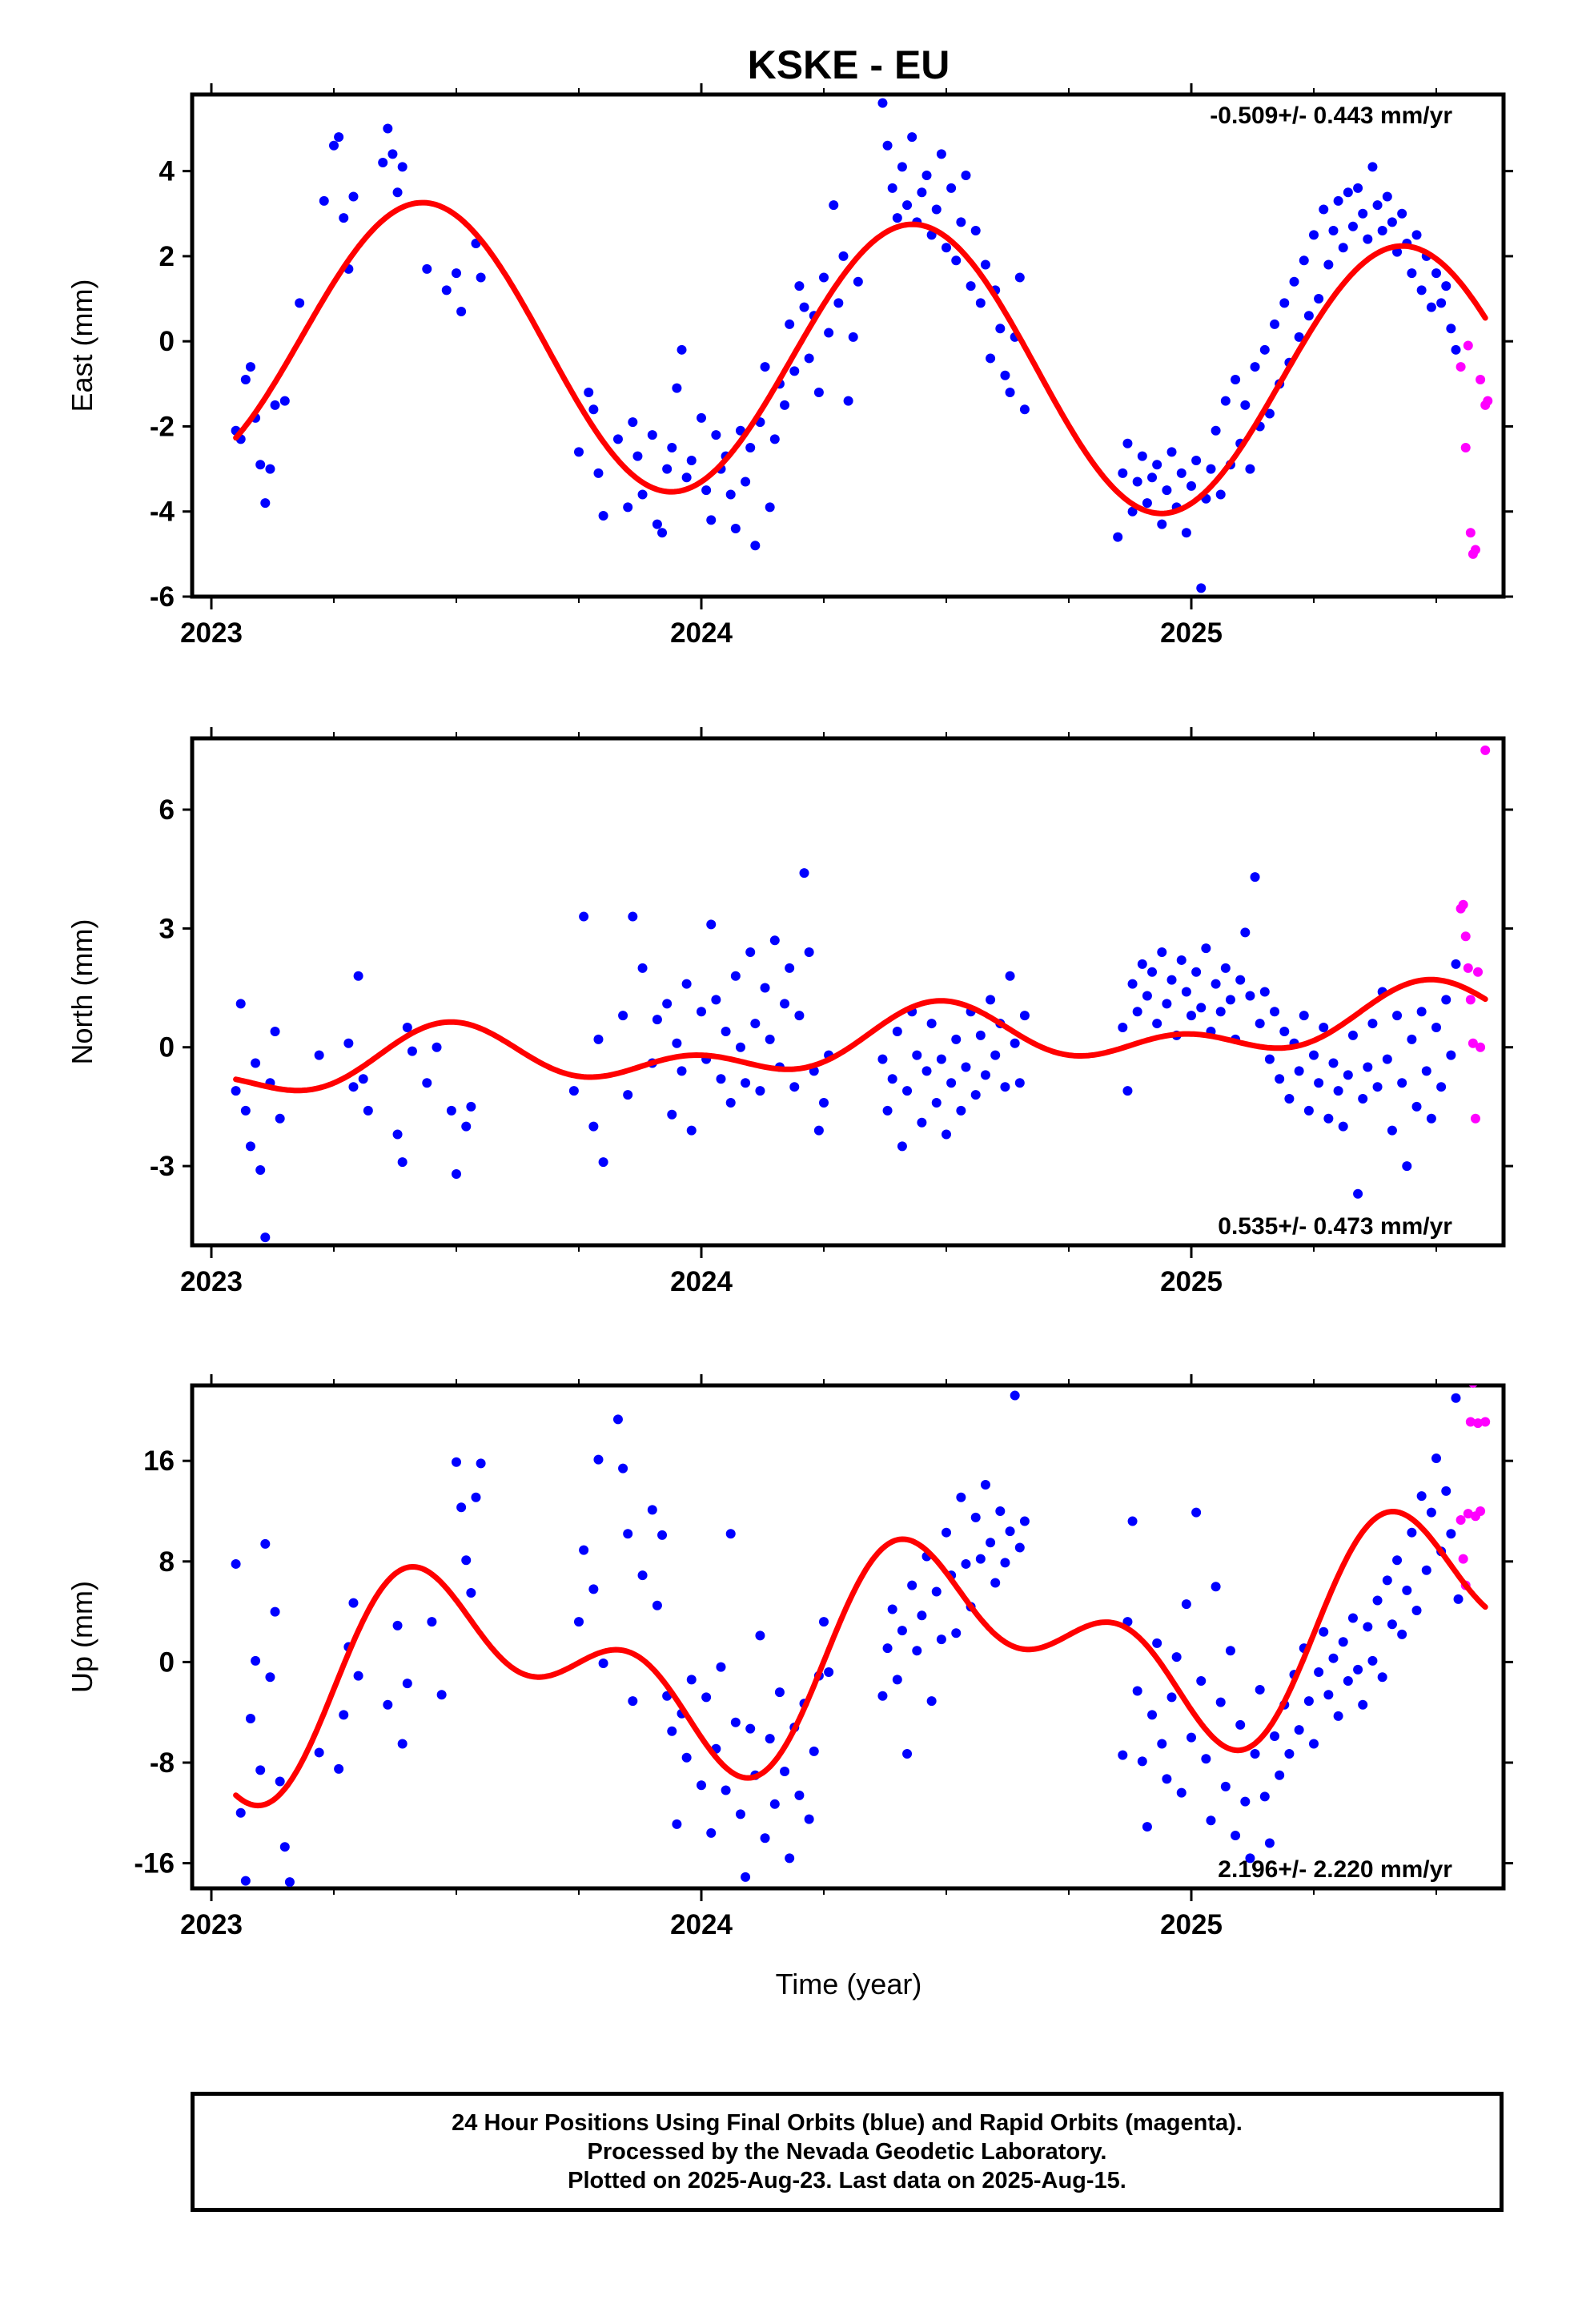 The height and width of the screenshot is (2324, 1582). I want to click on x-tick-label: 2024, so click(701, 633).